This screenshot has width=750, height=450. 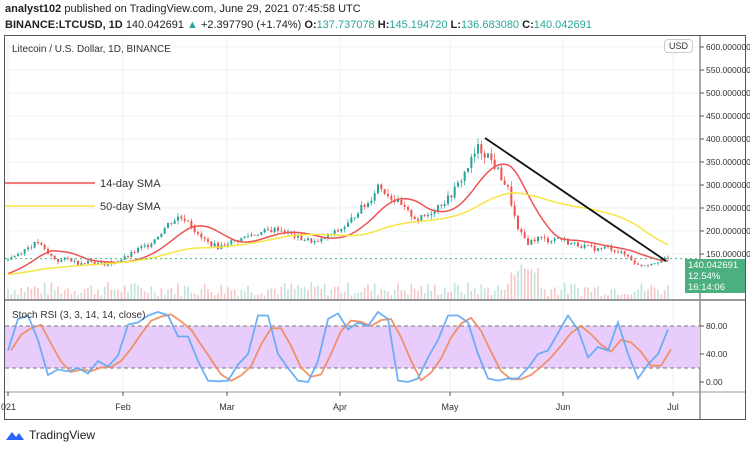 I want to click on tradingview-logo: TradingView, so click(x=50, y=435).